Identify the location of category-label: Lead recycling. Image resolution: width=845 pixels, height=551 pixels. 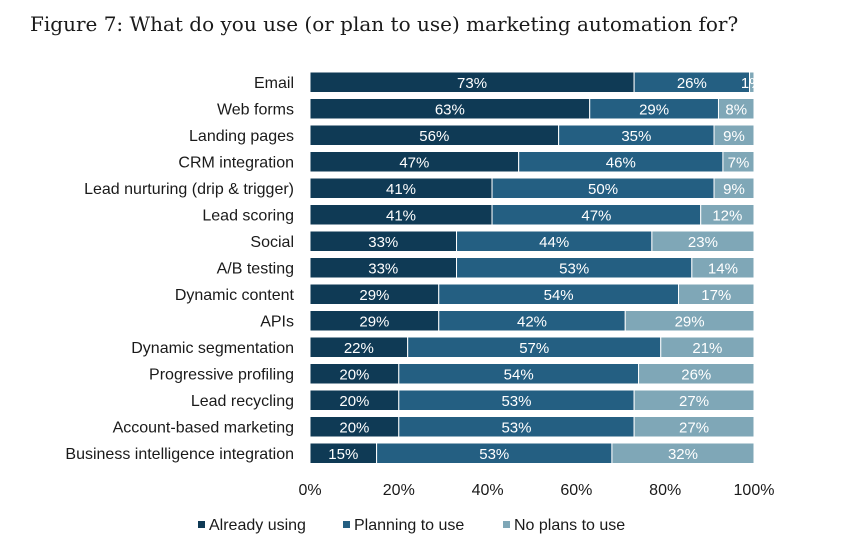
(242, 401).